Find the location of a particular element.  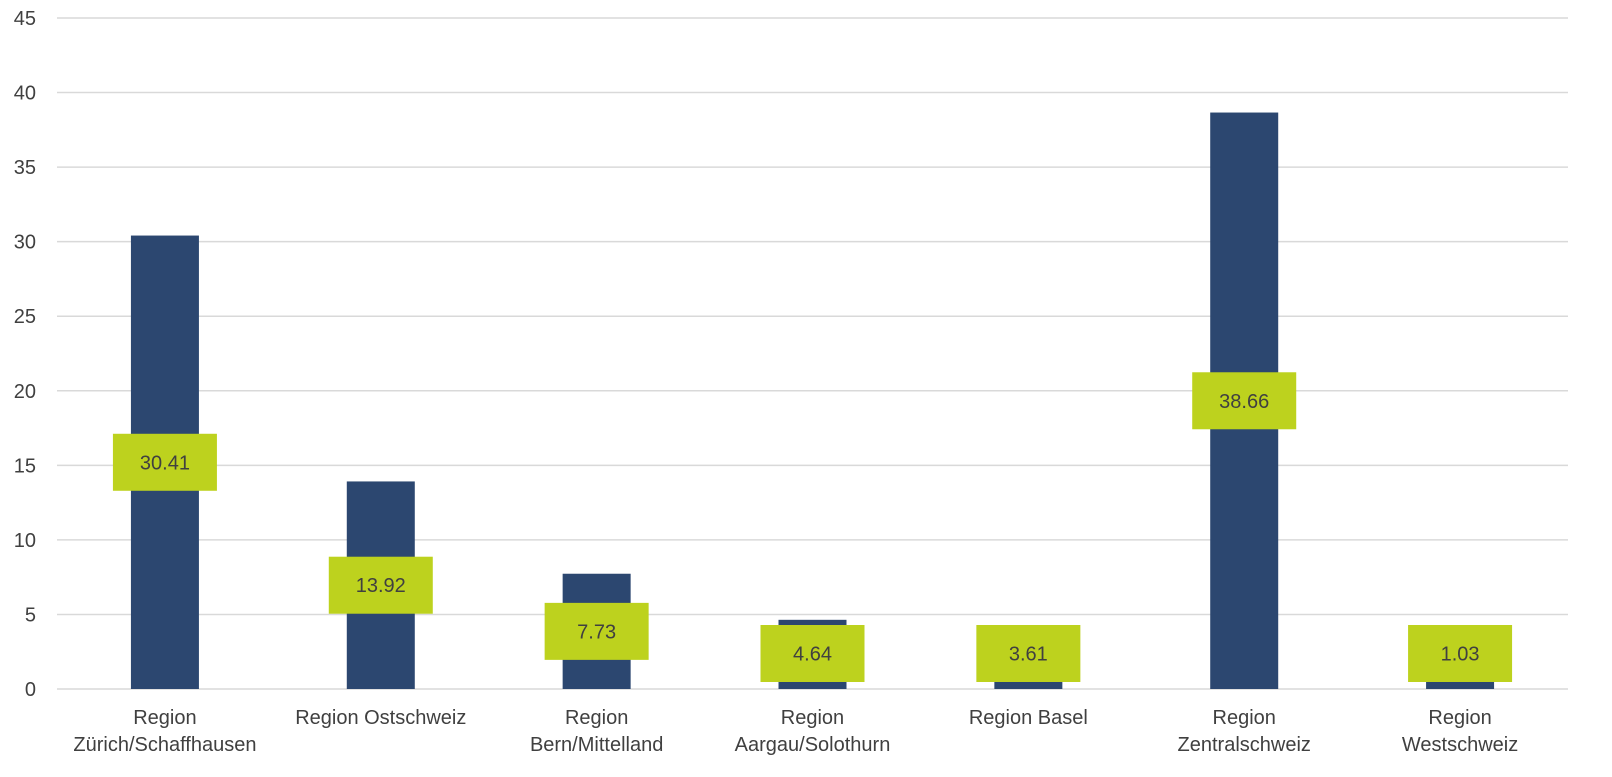

data-label-box: 30.41 is located at coordinates (164, 462).